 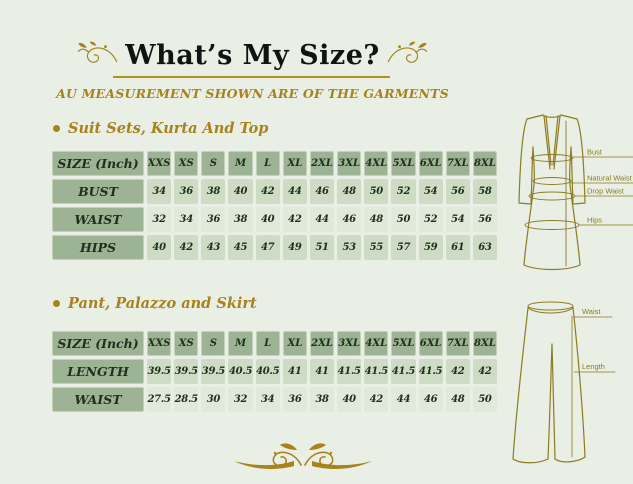 I want to click on measurement-row-label: HIPS, so click(x=98, y=247).